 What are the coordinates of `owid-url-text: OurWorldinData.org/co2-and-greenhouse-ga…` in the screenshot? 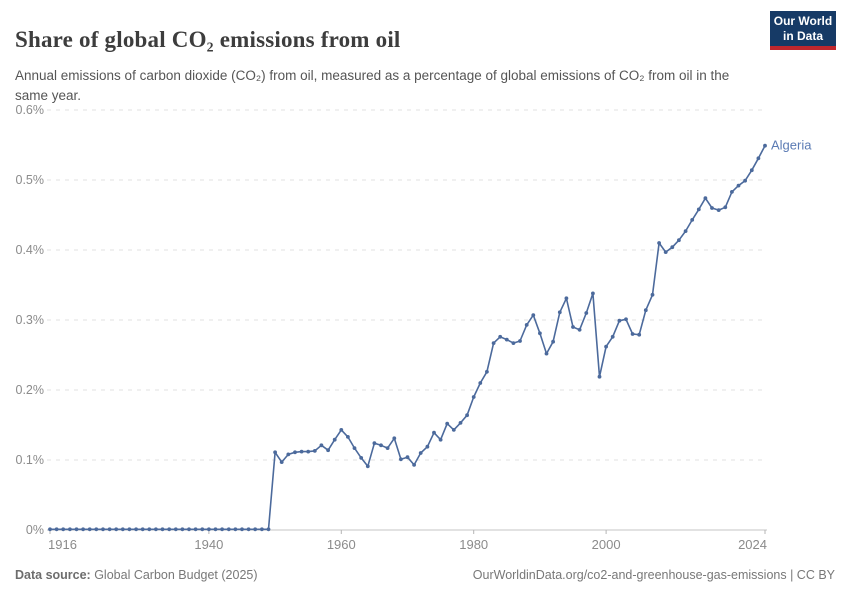 It's located at (653, 575).